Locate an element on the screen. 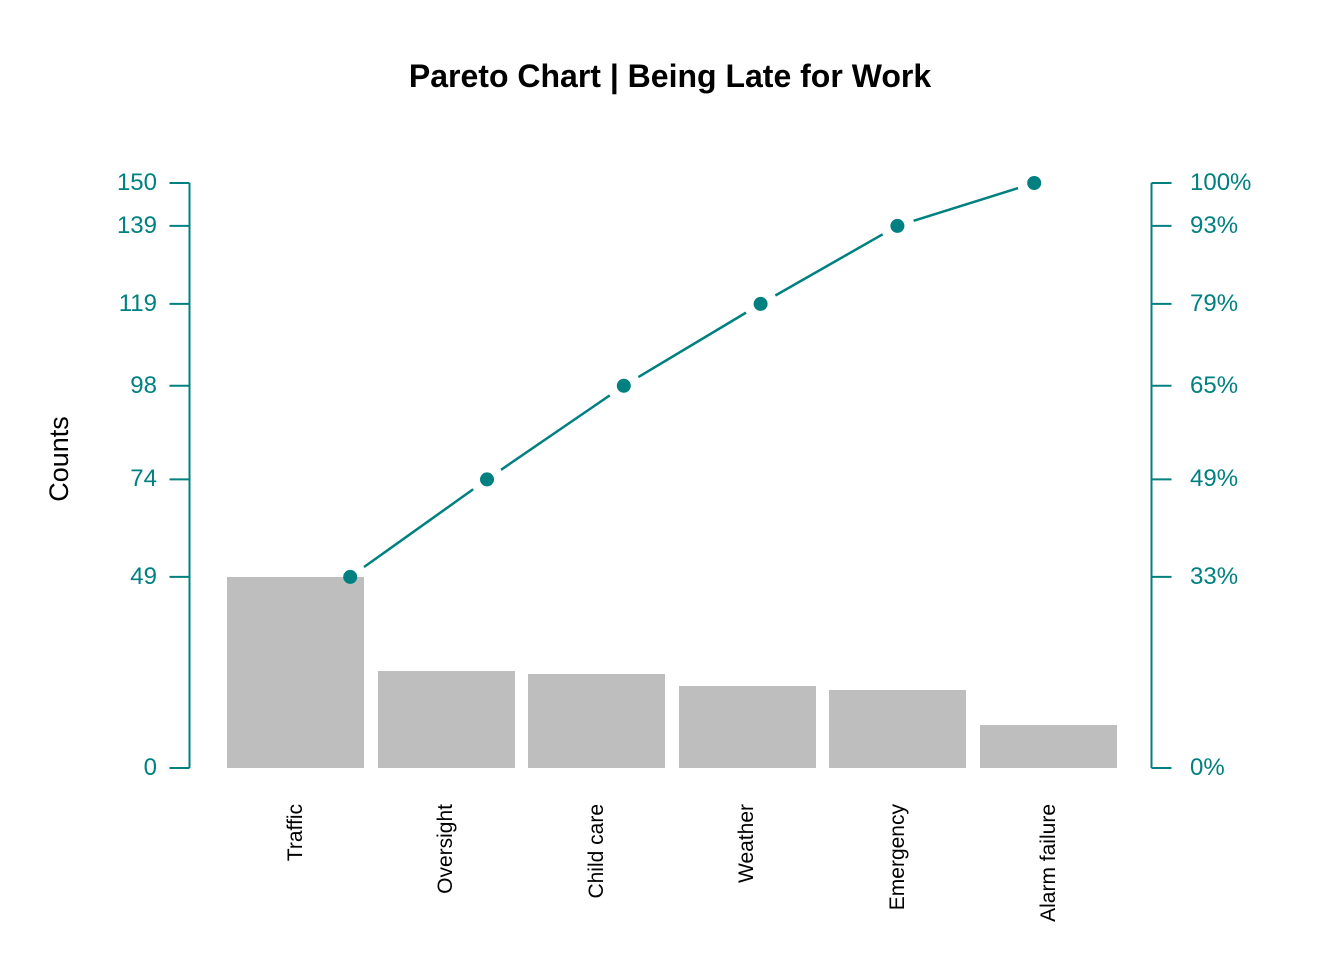 Image resolution: width=1344 pixels, height=960 pixels. right-axis-tick-label: 93% is located at coordinates (1214, 225).